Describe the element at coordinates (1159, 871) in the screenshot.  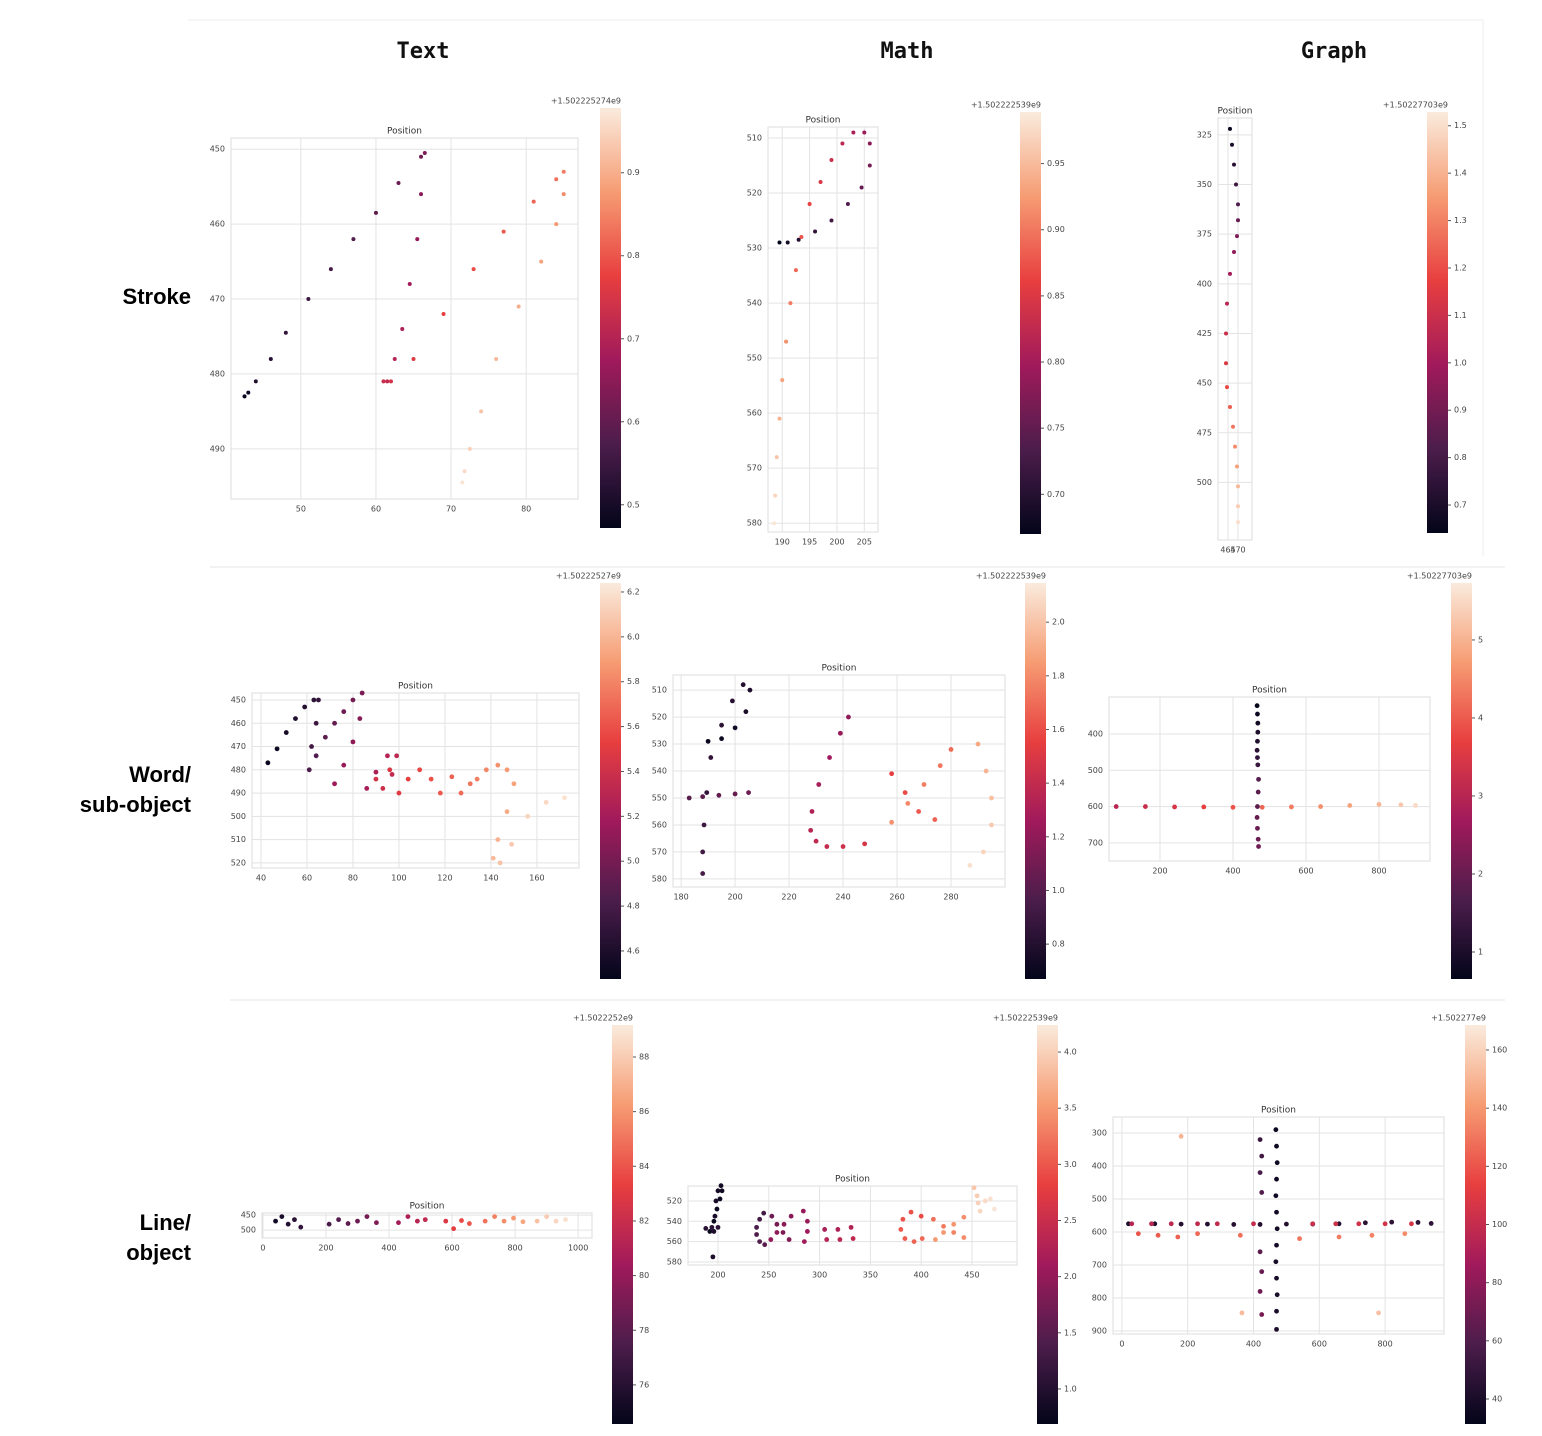
I see `x-tick-label: 200` at that location.